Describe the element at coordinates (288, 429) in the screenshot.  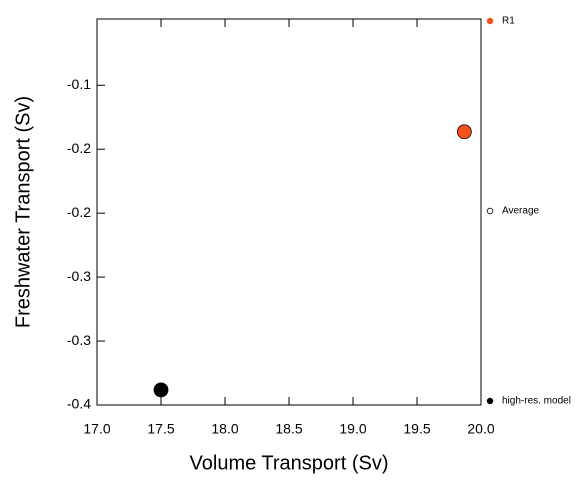
I see `x-tick-label: 18.5` at that location.